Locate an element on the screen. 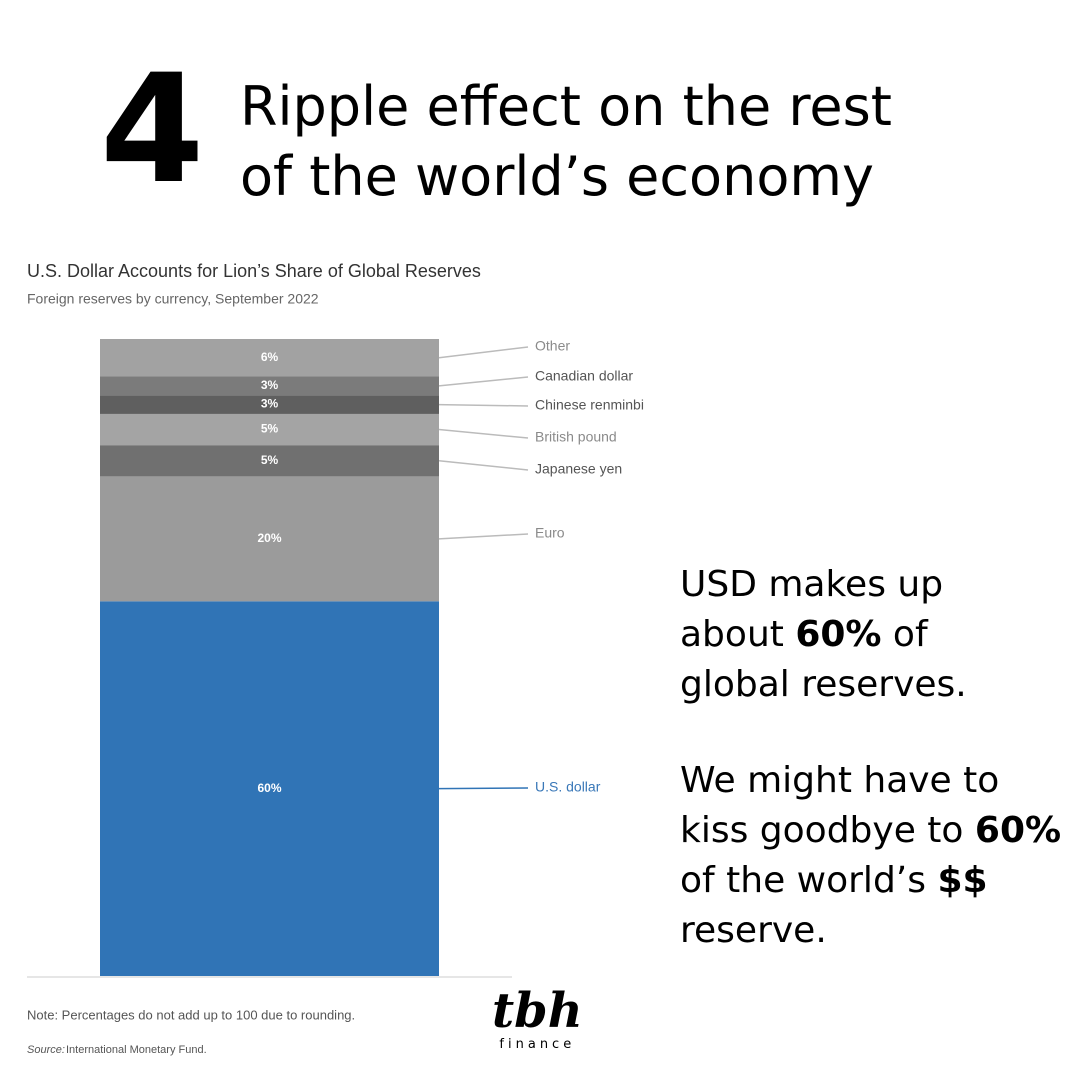  source: International Monetary Fund. is located at coordinates (136, 1050).